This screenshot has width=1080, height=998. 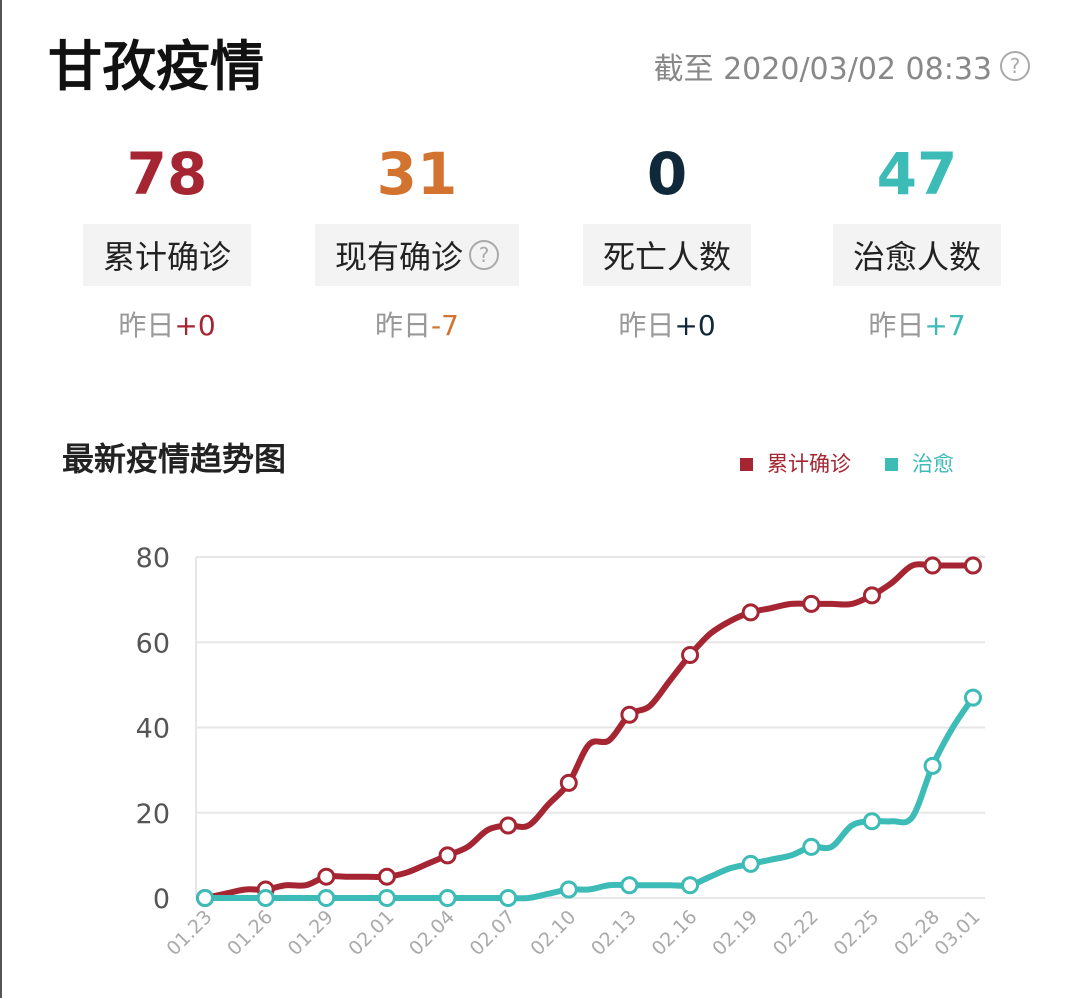 I want to click on legend-item-confirmed: 累计确诊, so click(x=795, y=463).